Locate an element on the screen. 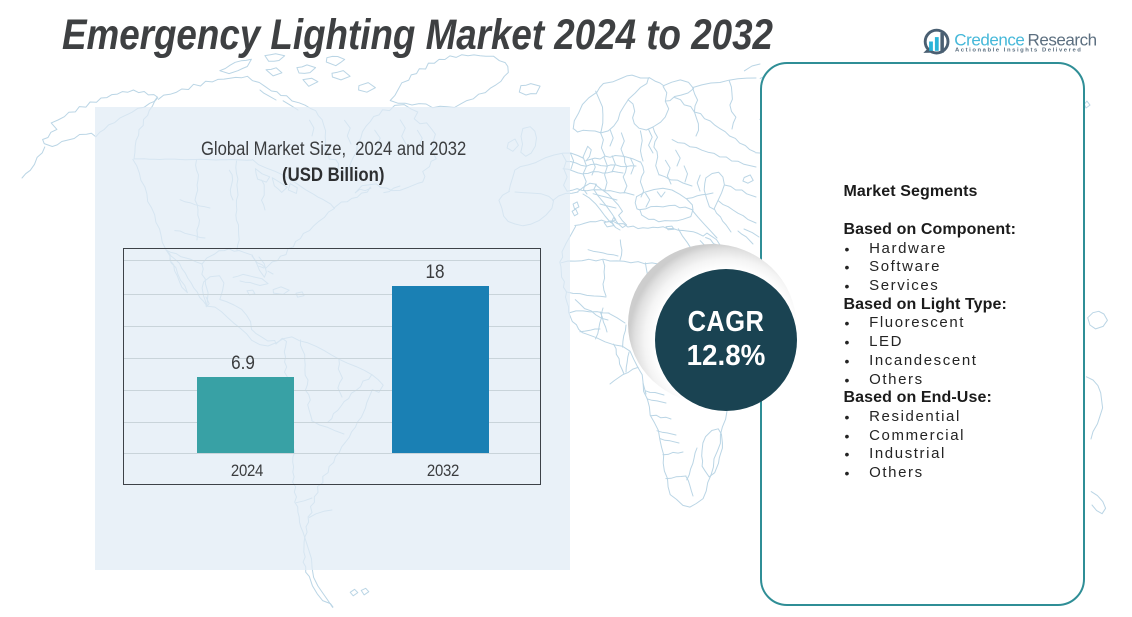 The width and height of the screenshot is (1132, 617). svg-text: Credence is located at coordinates (989, 39).